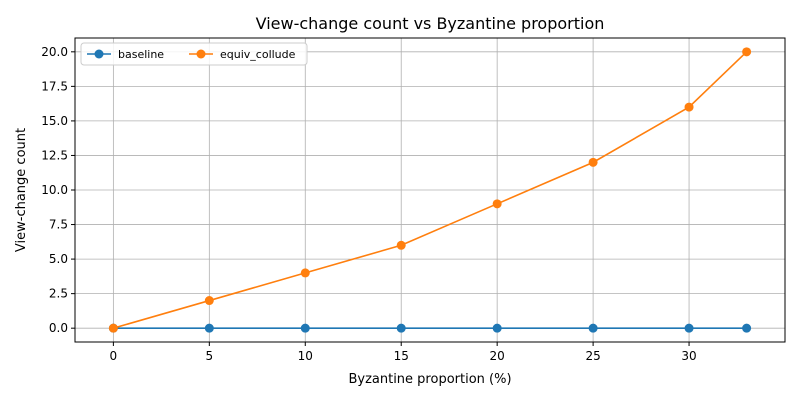  What do you see at coordinates (58, 259) in the screenshot?
I see `y-tick-label: 5.0` at bounding box center [58, 259].